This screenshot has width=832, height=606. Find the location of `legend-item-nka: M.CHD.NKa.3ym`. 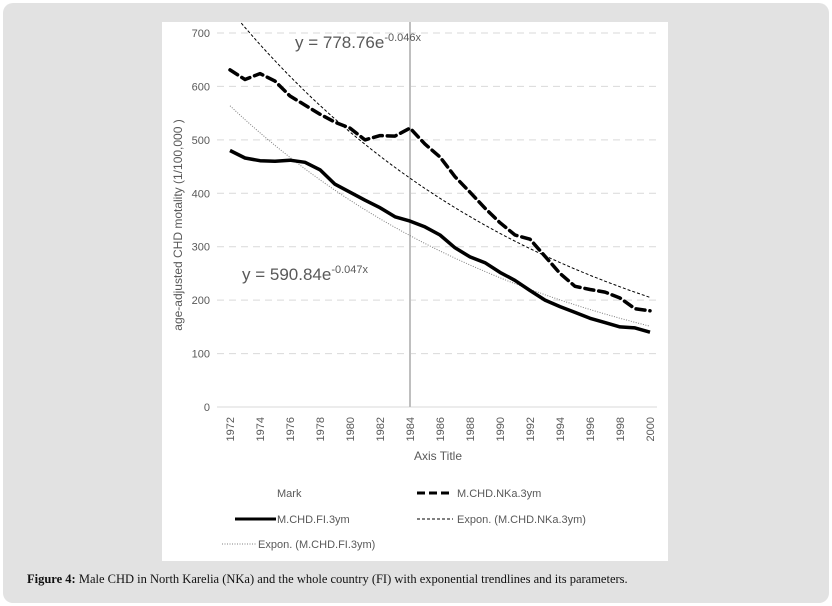

legend-item-nka: M.CHD.NKa.3ym is located at coordinates (479, 494).